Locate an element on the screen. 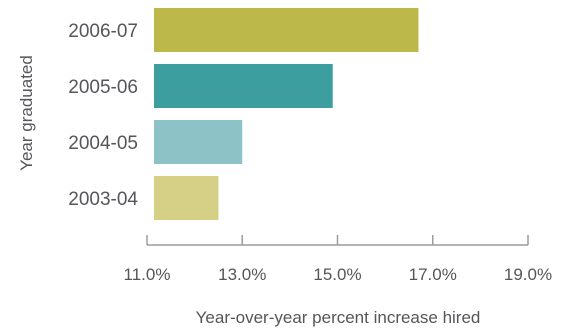 This screenshot has width=568, height=331. category-label: 2006-07 is located at coordinates (103, 31).